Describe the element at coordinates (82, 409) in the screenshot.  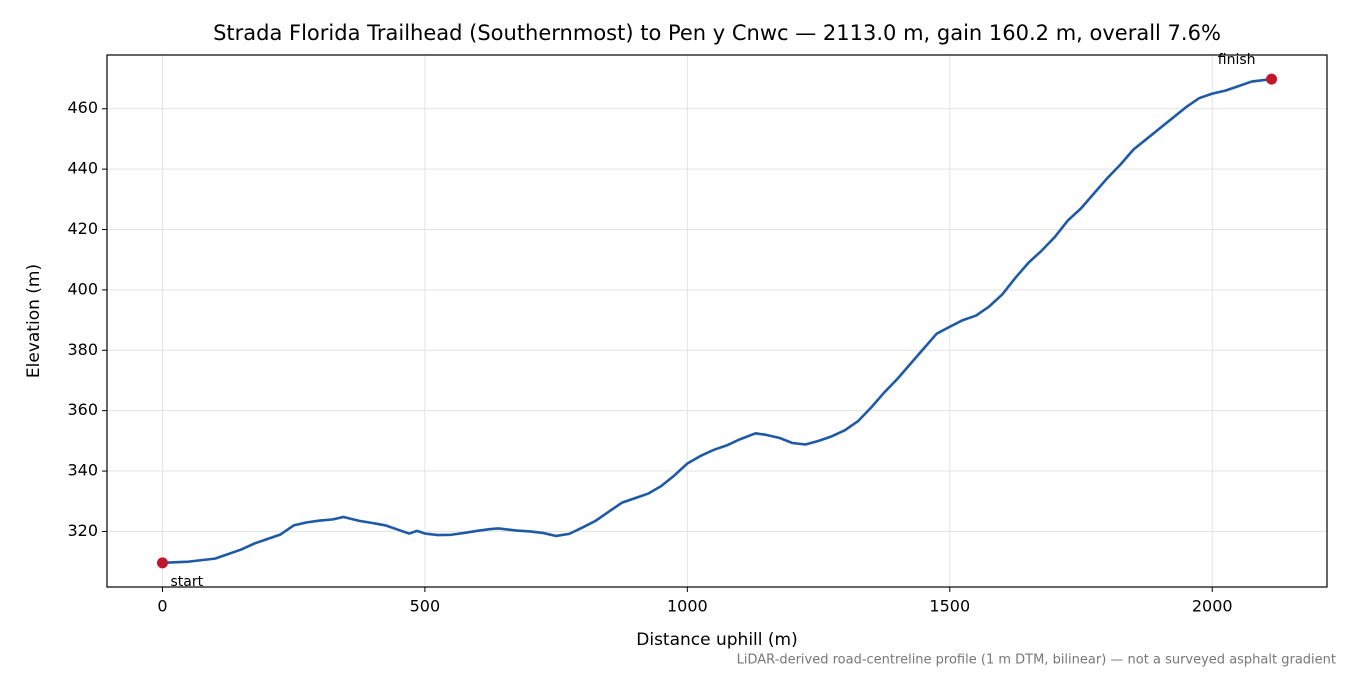
I see `y-tick-label: 360` at that location.